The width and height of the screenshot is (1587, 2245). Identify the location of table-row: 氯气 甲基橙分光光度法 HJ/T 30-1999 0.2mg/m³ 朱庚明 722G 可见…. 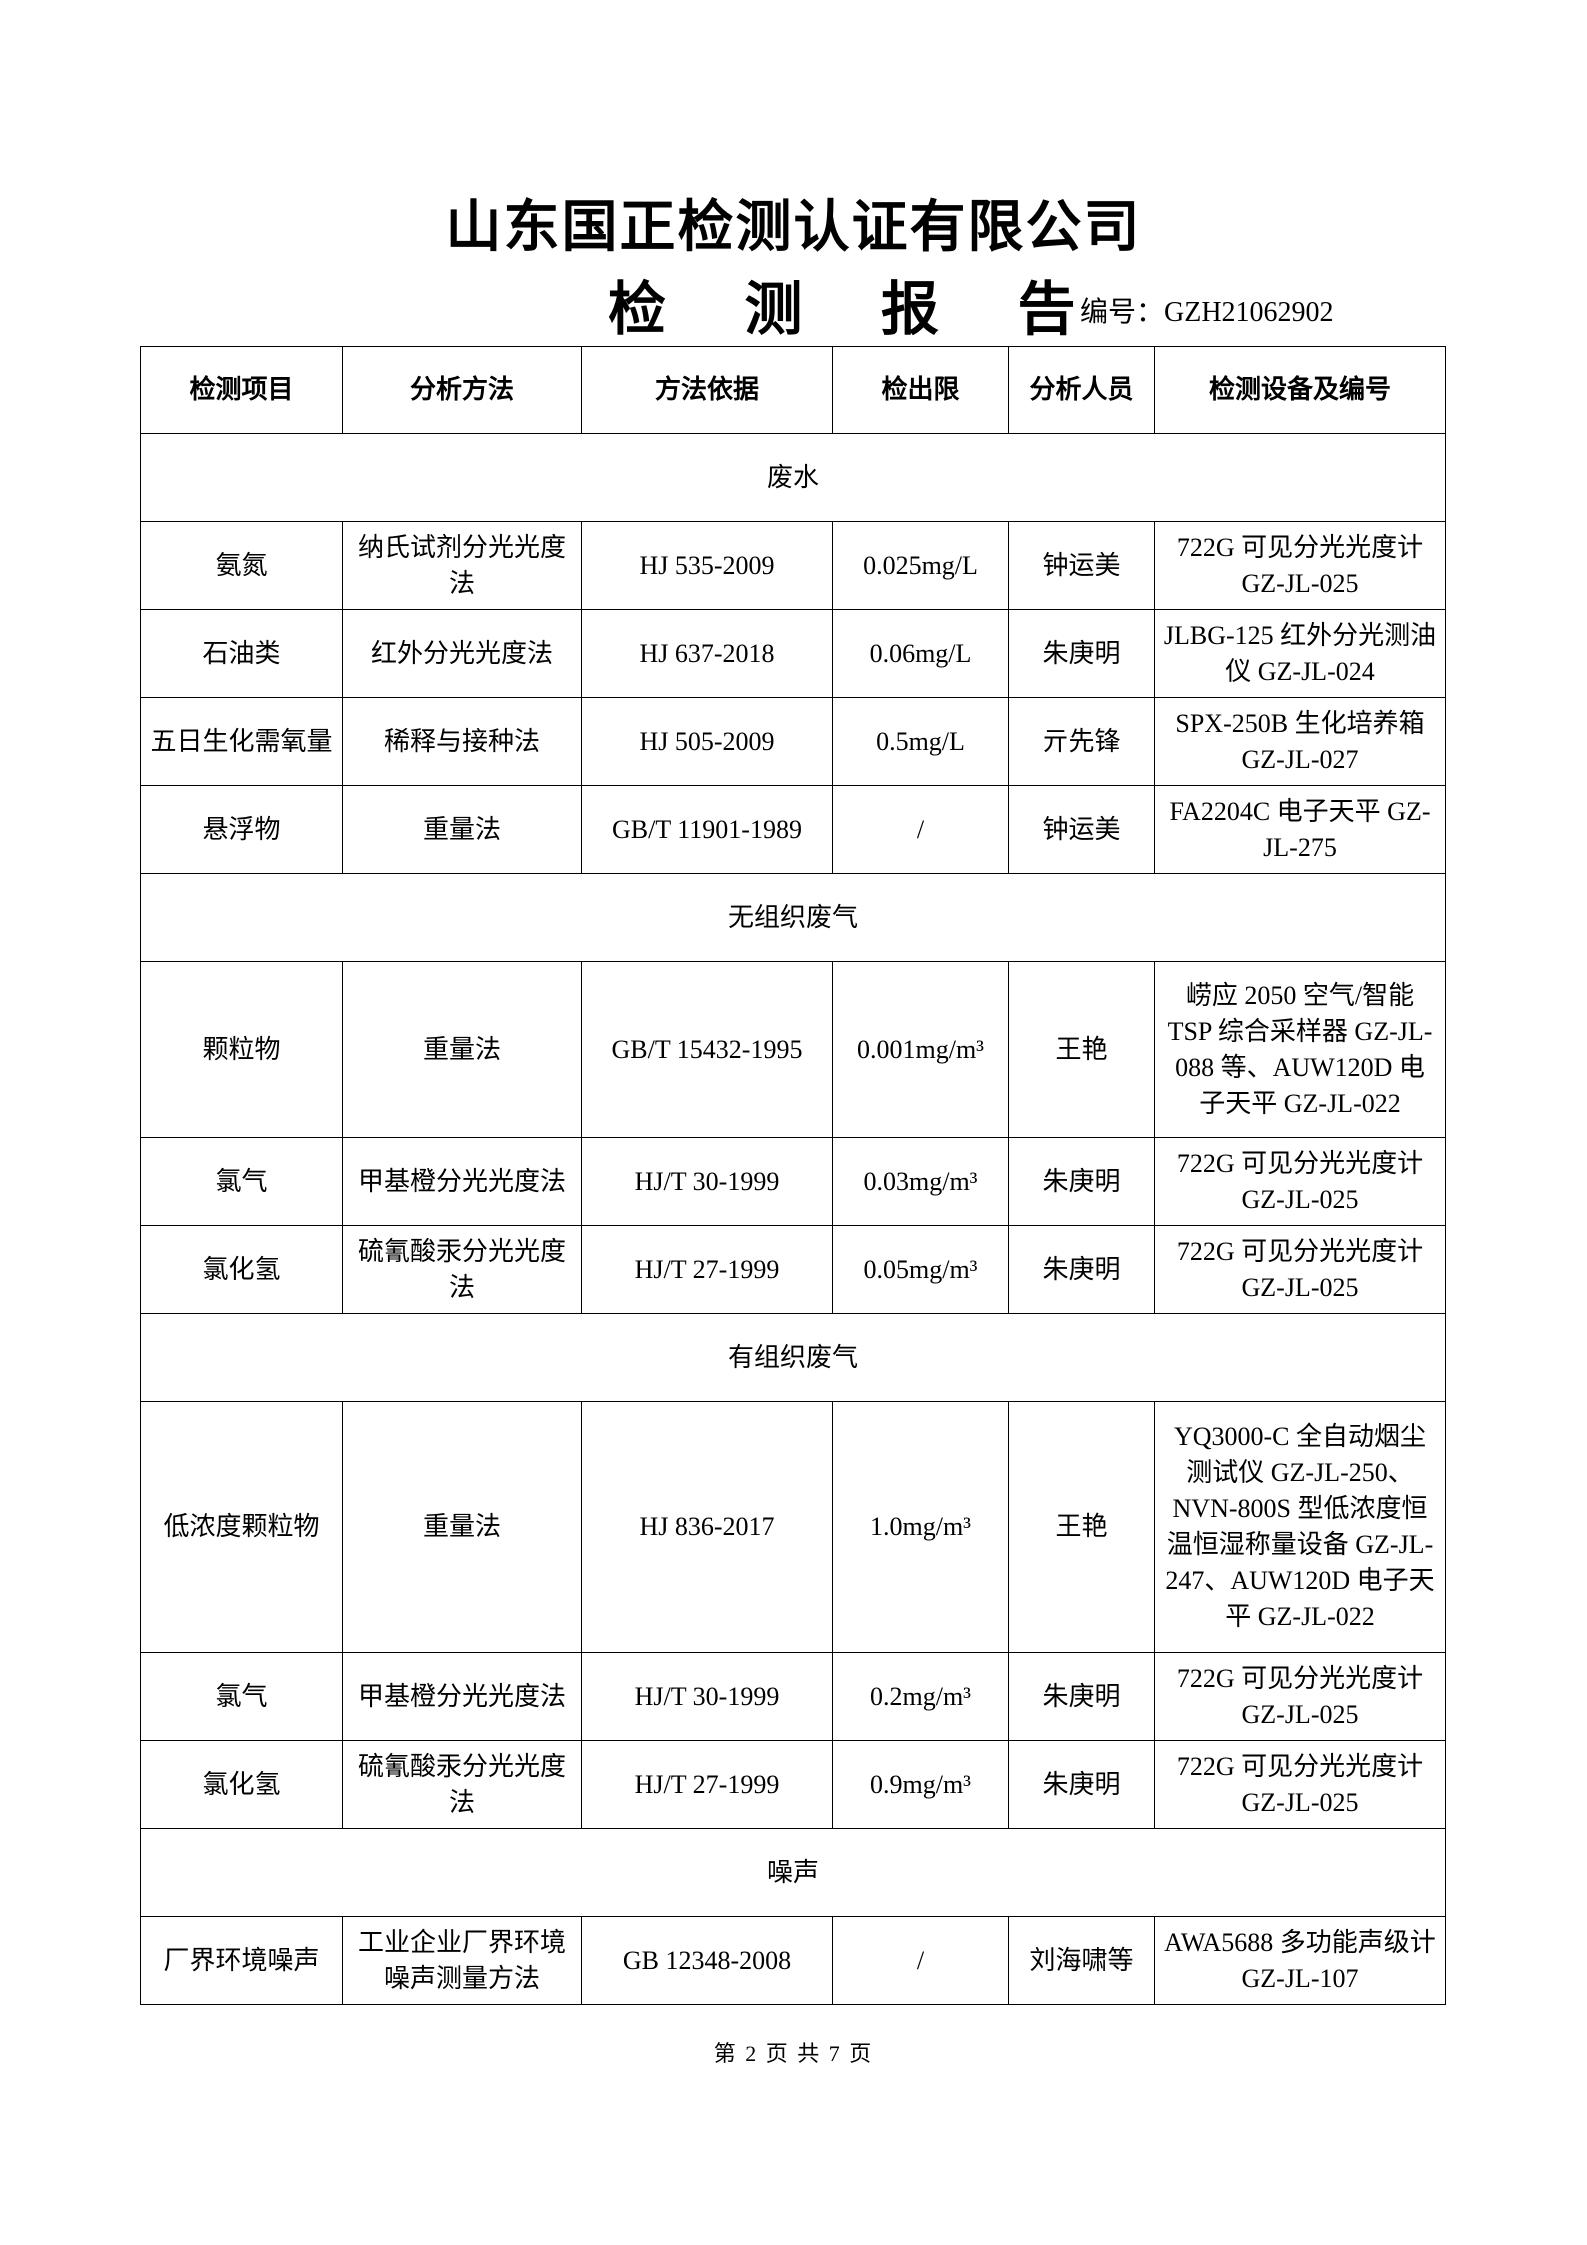
(793, 1696).